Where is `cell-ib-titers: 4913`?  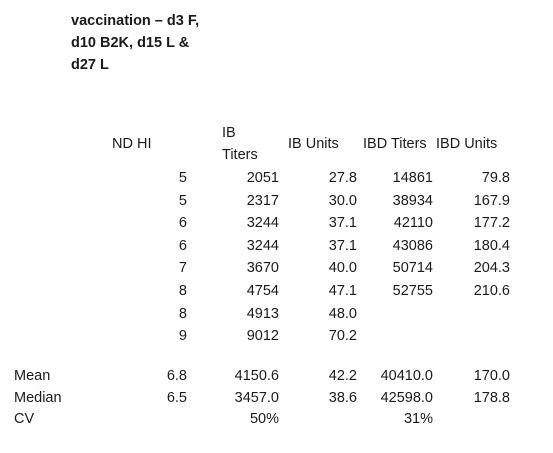
cell-ib-titers: 4913 is located at coordinates (262, 314).